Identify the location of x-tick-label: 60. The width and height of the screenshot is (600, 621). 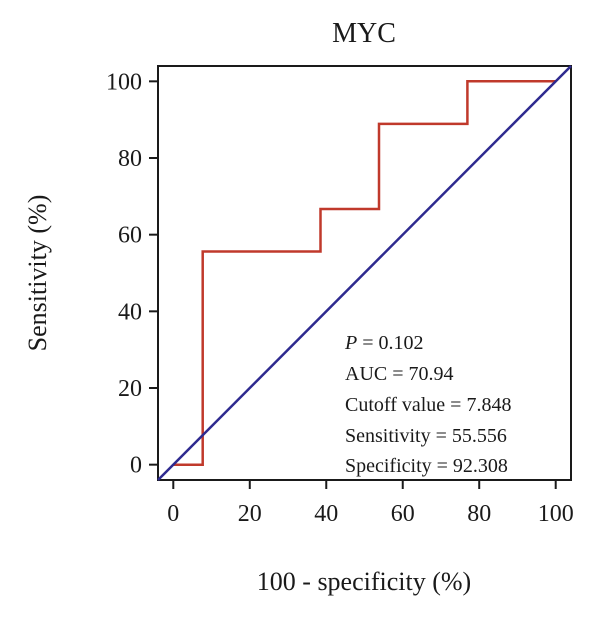
(403, 514).